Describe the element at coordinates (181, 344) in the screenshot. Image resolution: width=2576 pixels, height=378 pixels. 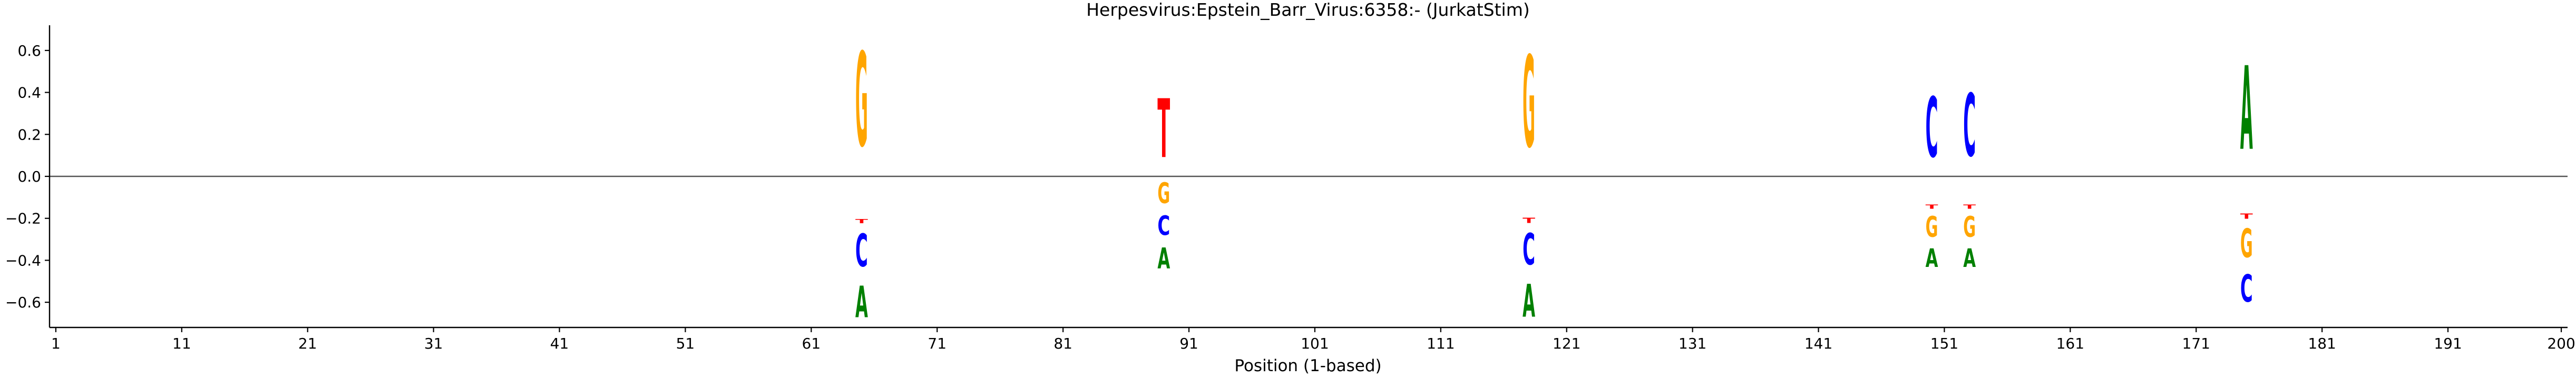
I see `x-tick-label: 11` at that location.